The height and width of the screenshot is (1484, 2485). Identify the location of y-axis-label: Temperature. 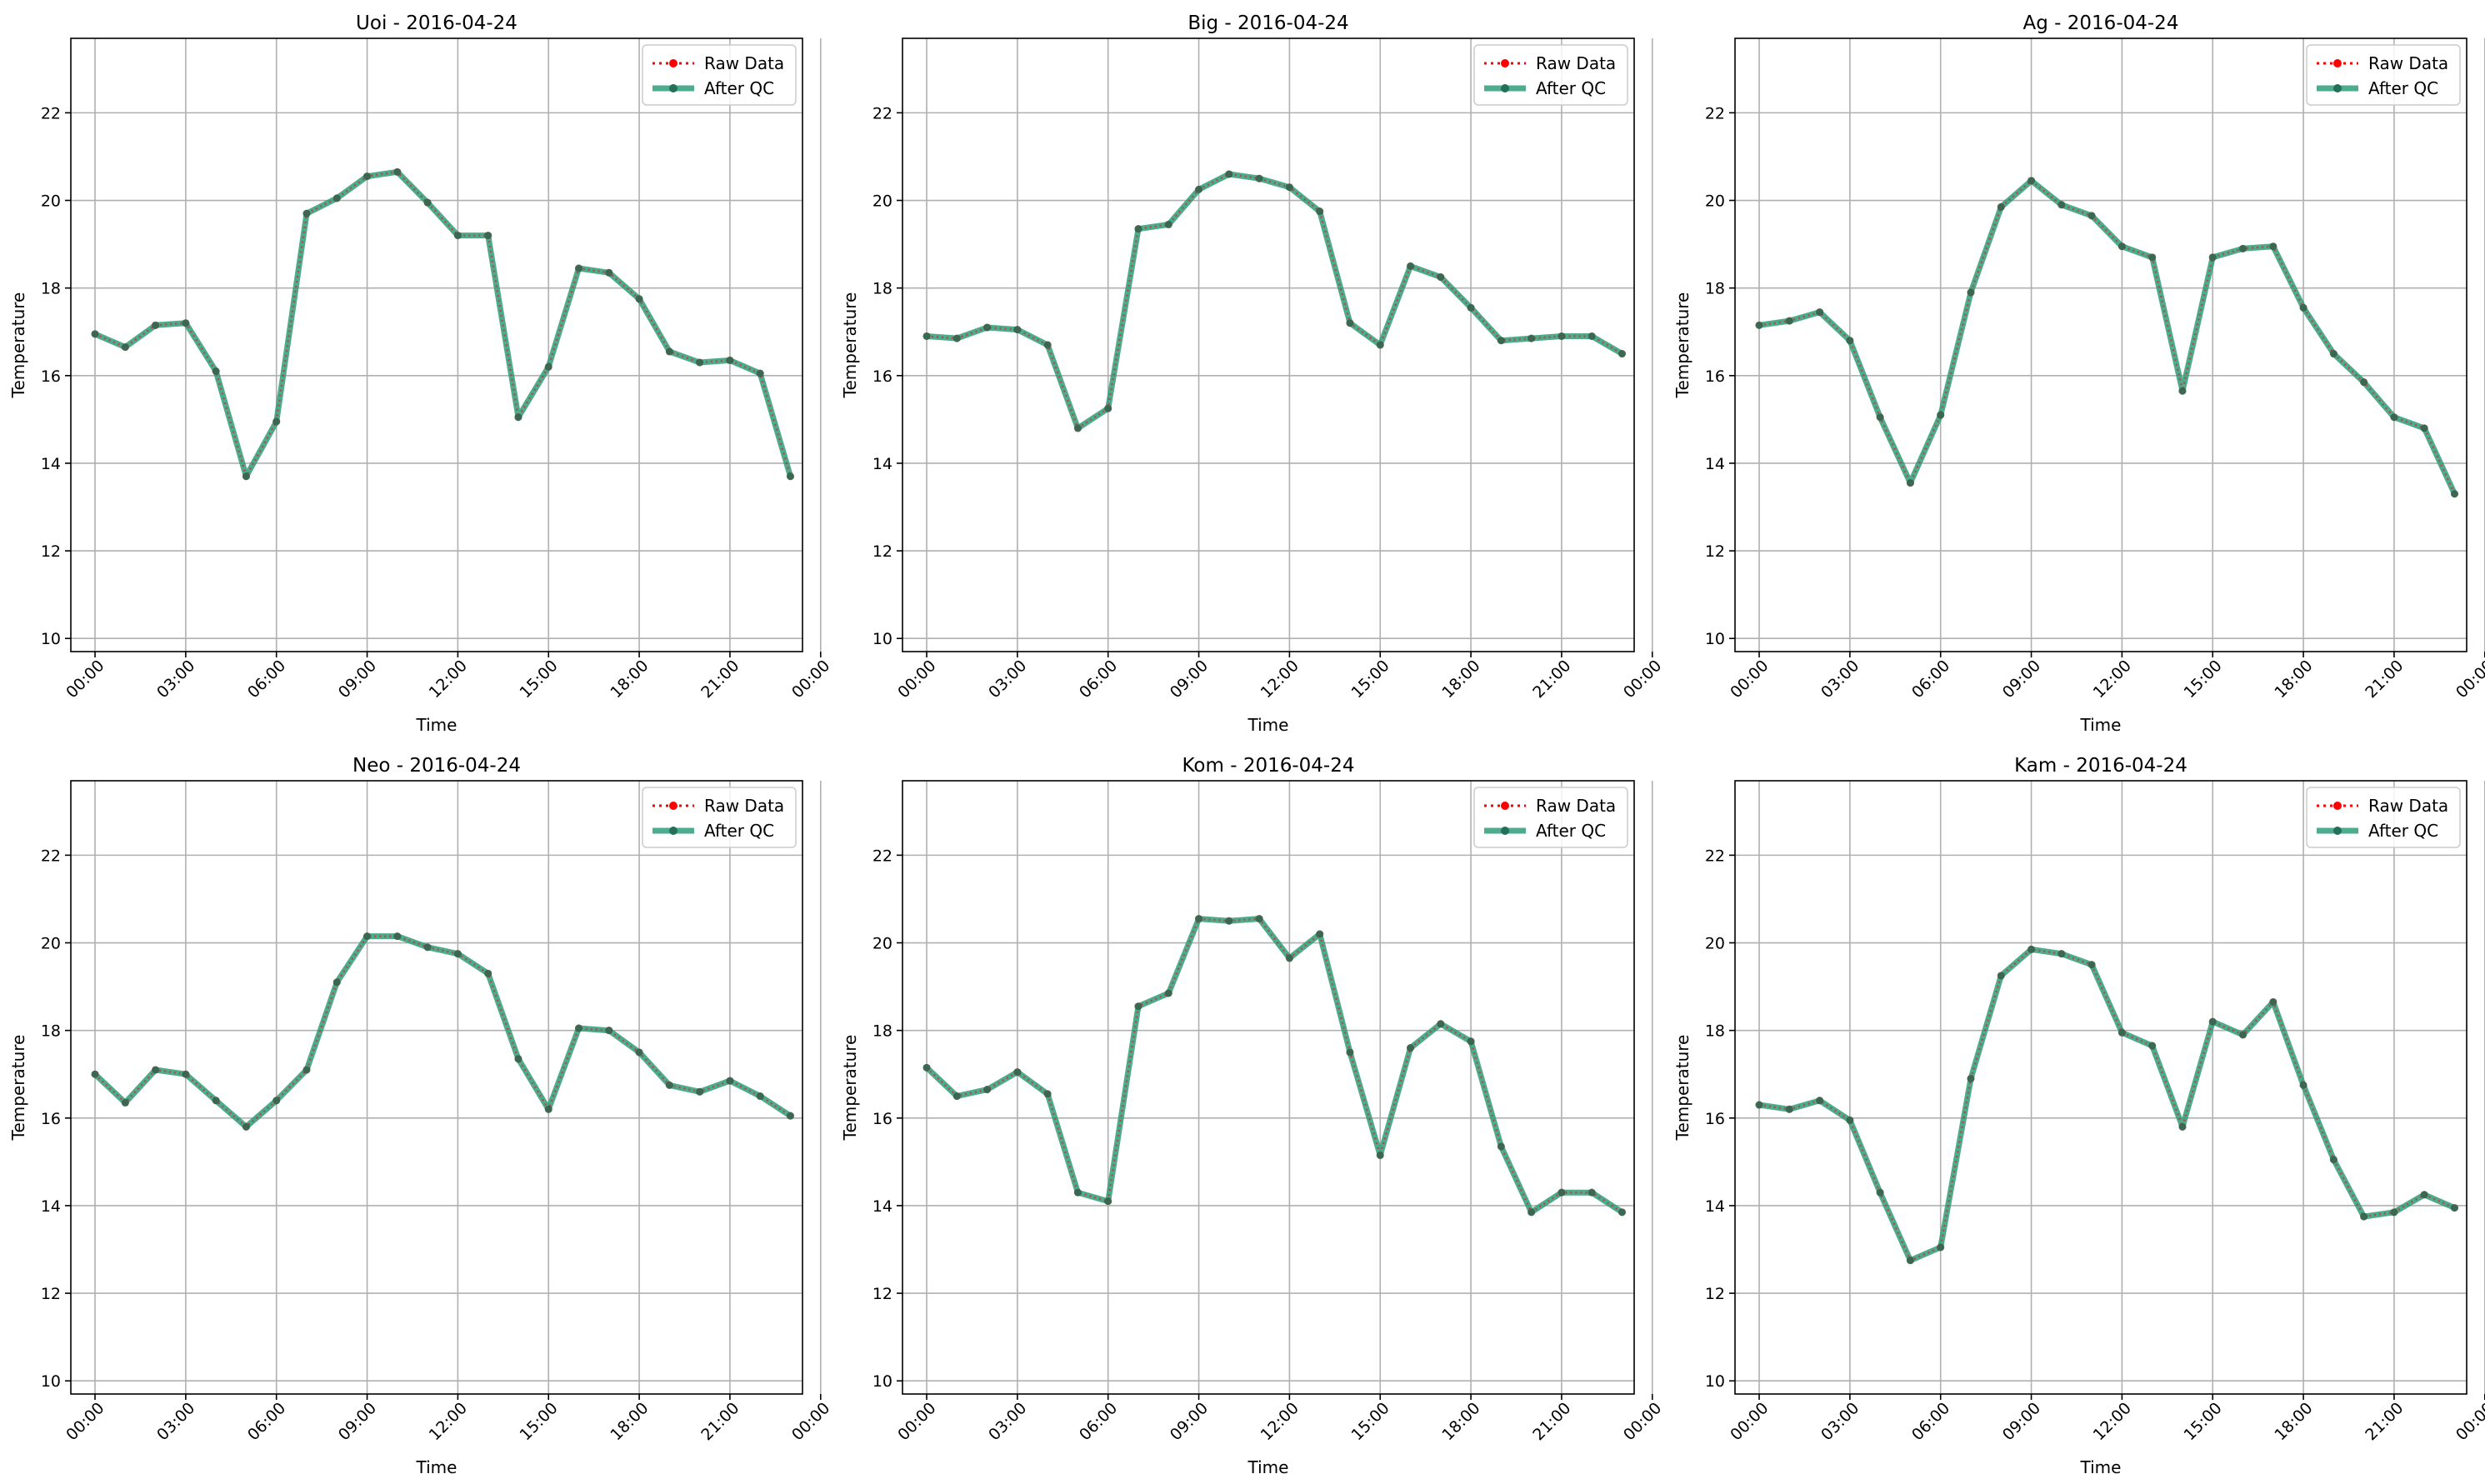
(1682, 346).